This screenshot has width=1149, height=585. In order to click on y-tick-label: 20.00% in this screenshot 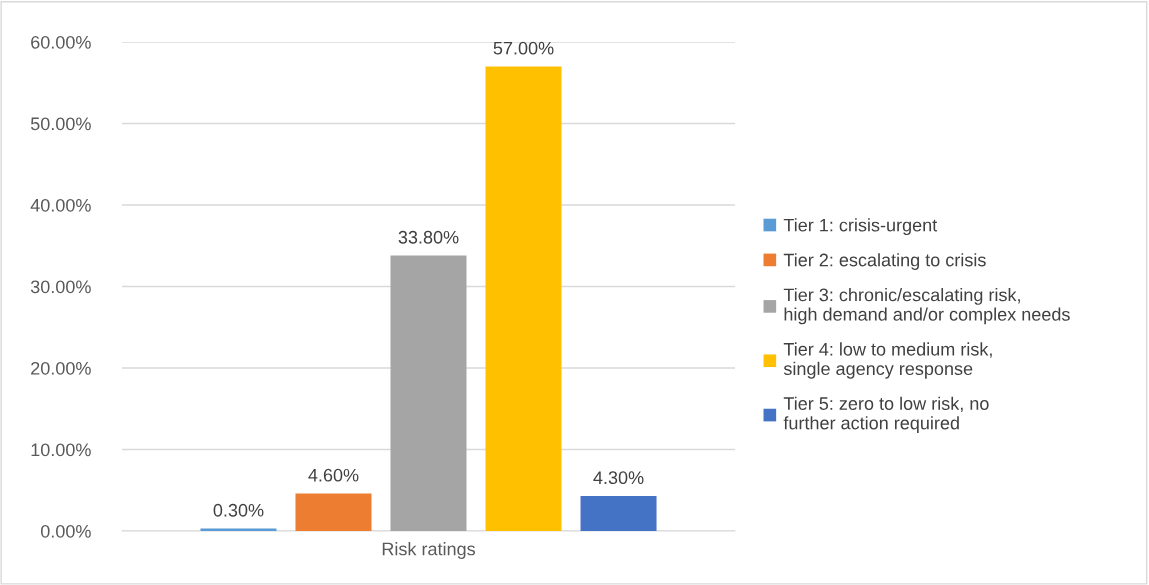, I will do `click(61, 368)`.